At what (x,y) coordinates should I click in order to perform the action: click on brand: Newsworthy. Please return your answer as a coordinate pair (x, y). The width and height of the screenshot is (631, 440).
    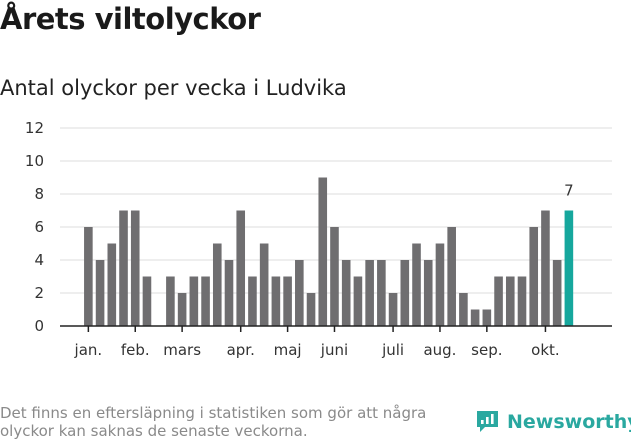
    Looking at the image, I should click on (553, 421).